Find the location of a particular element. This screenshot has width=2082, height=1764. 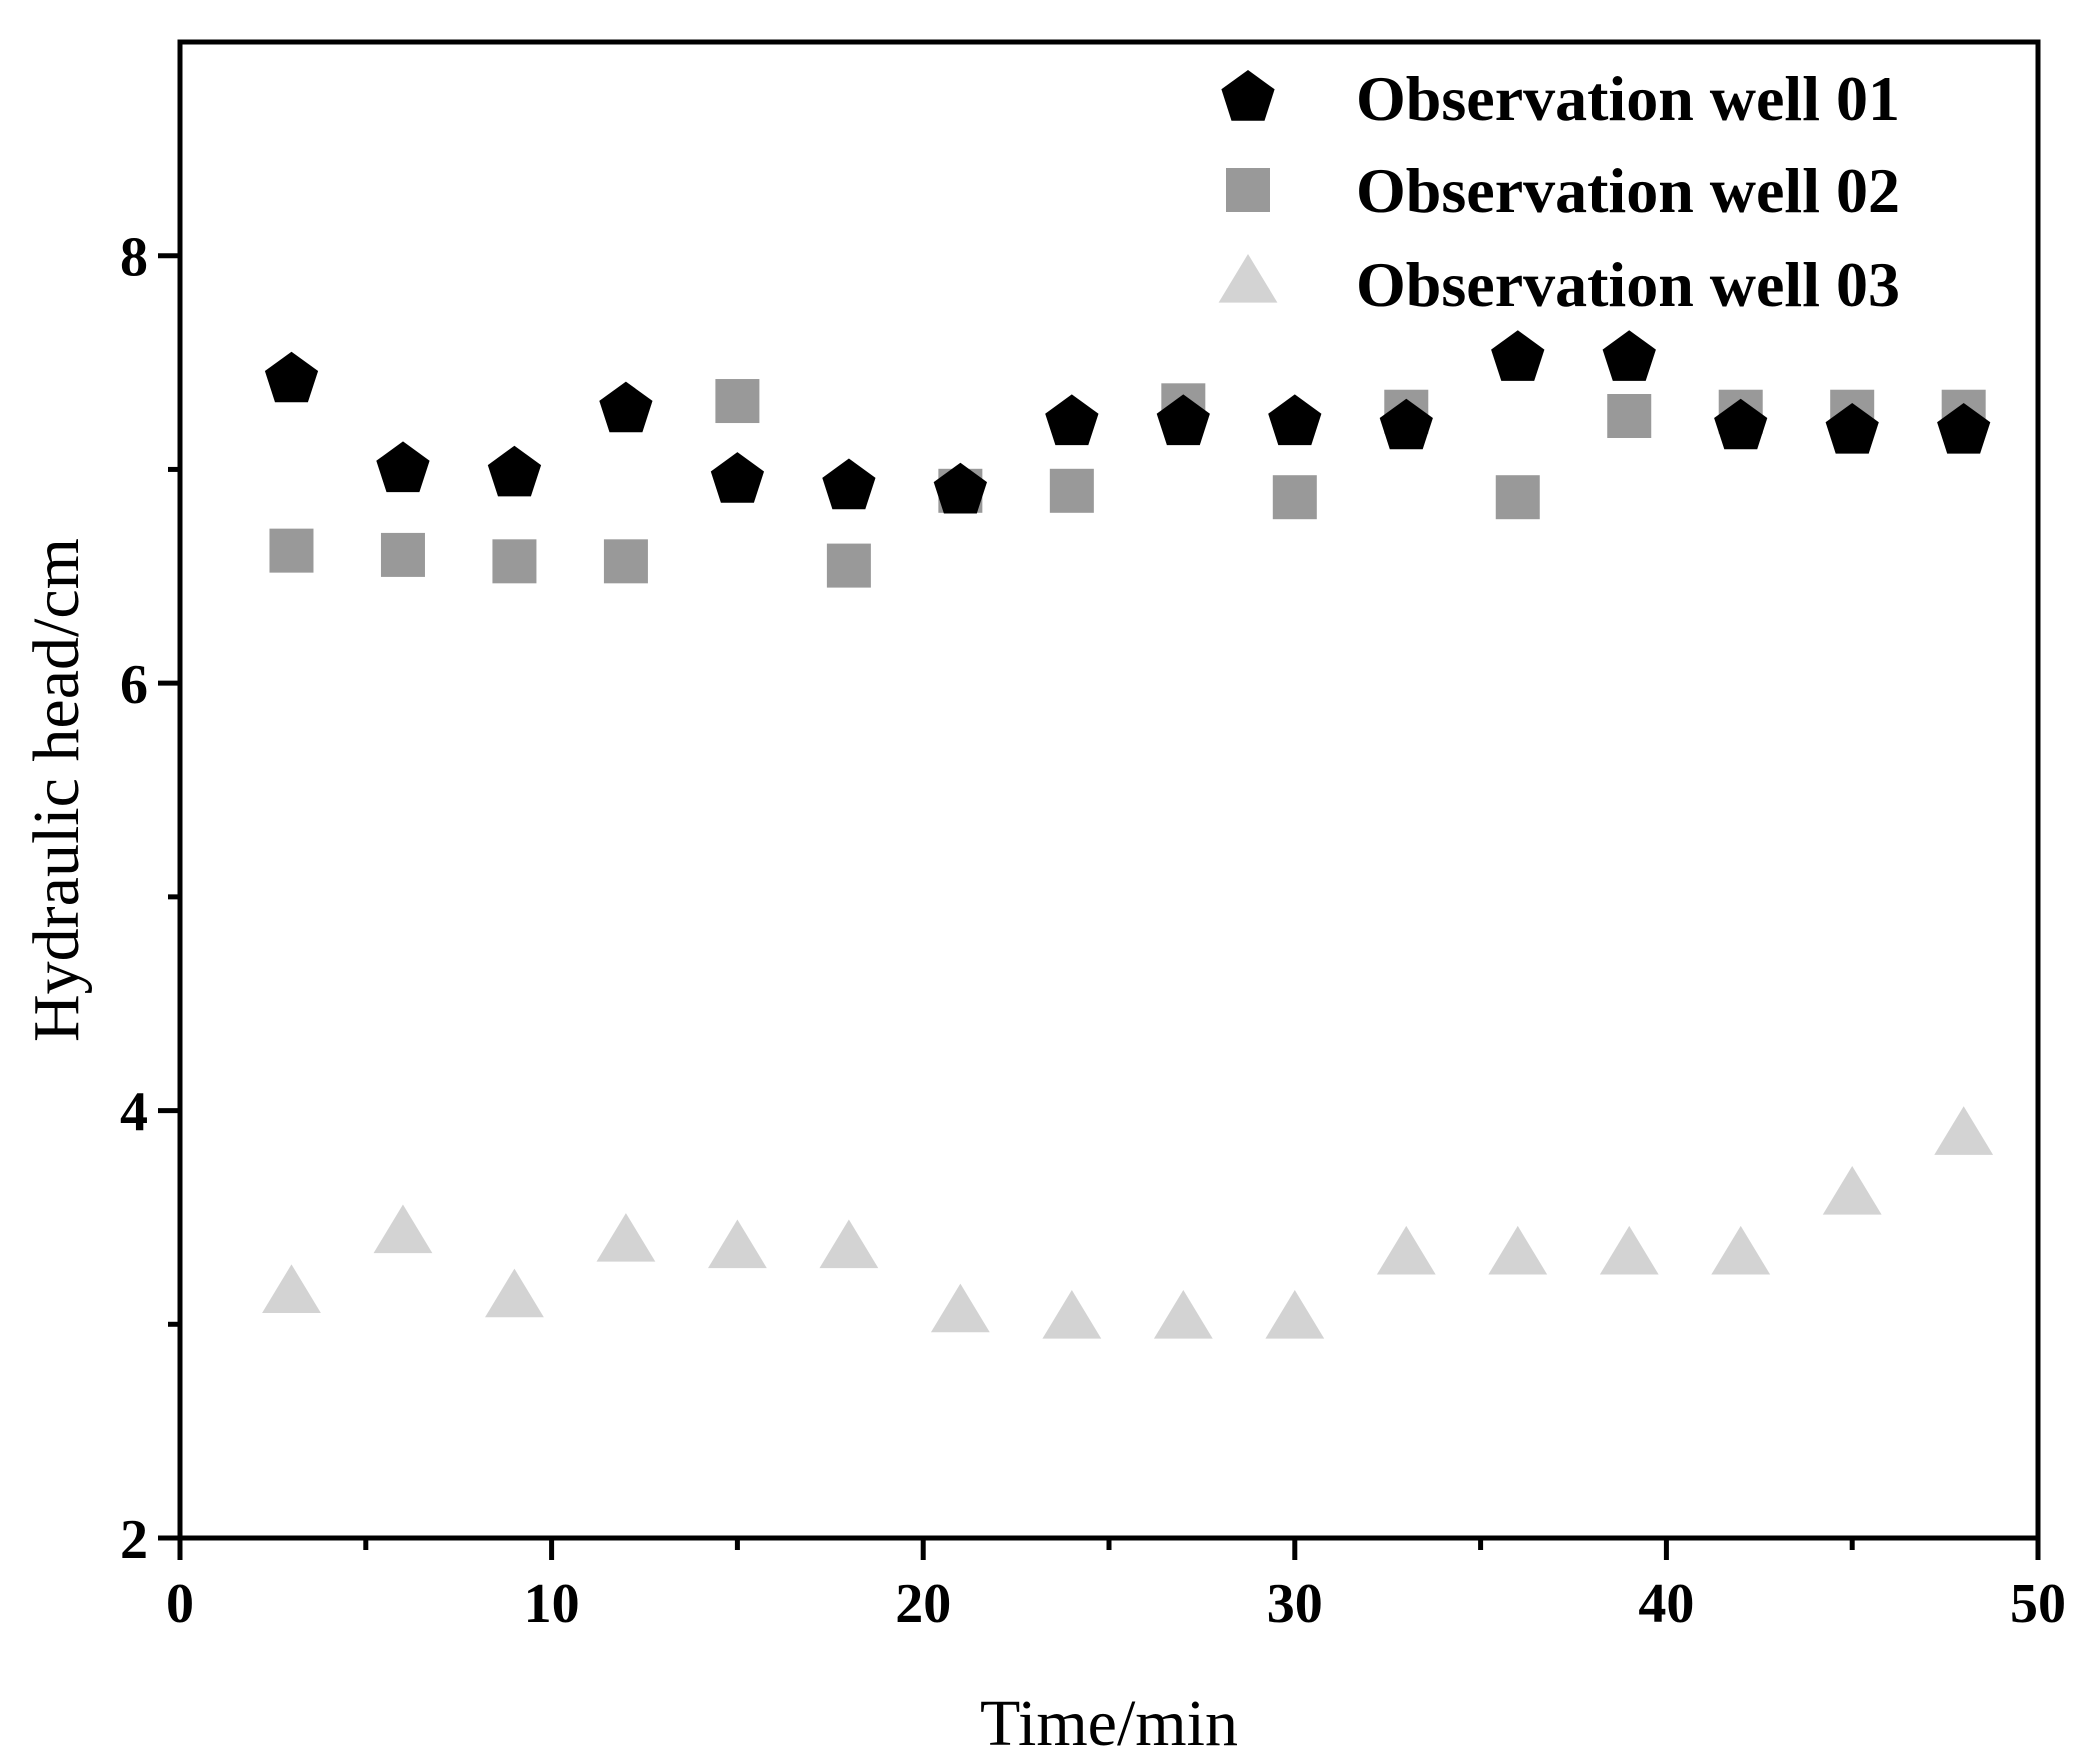

legend-label-1: Observation well 01 is located at coordinates (1628, 98).